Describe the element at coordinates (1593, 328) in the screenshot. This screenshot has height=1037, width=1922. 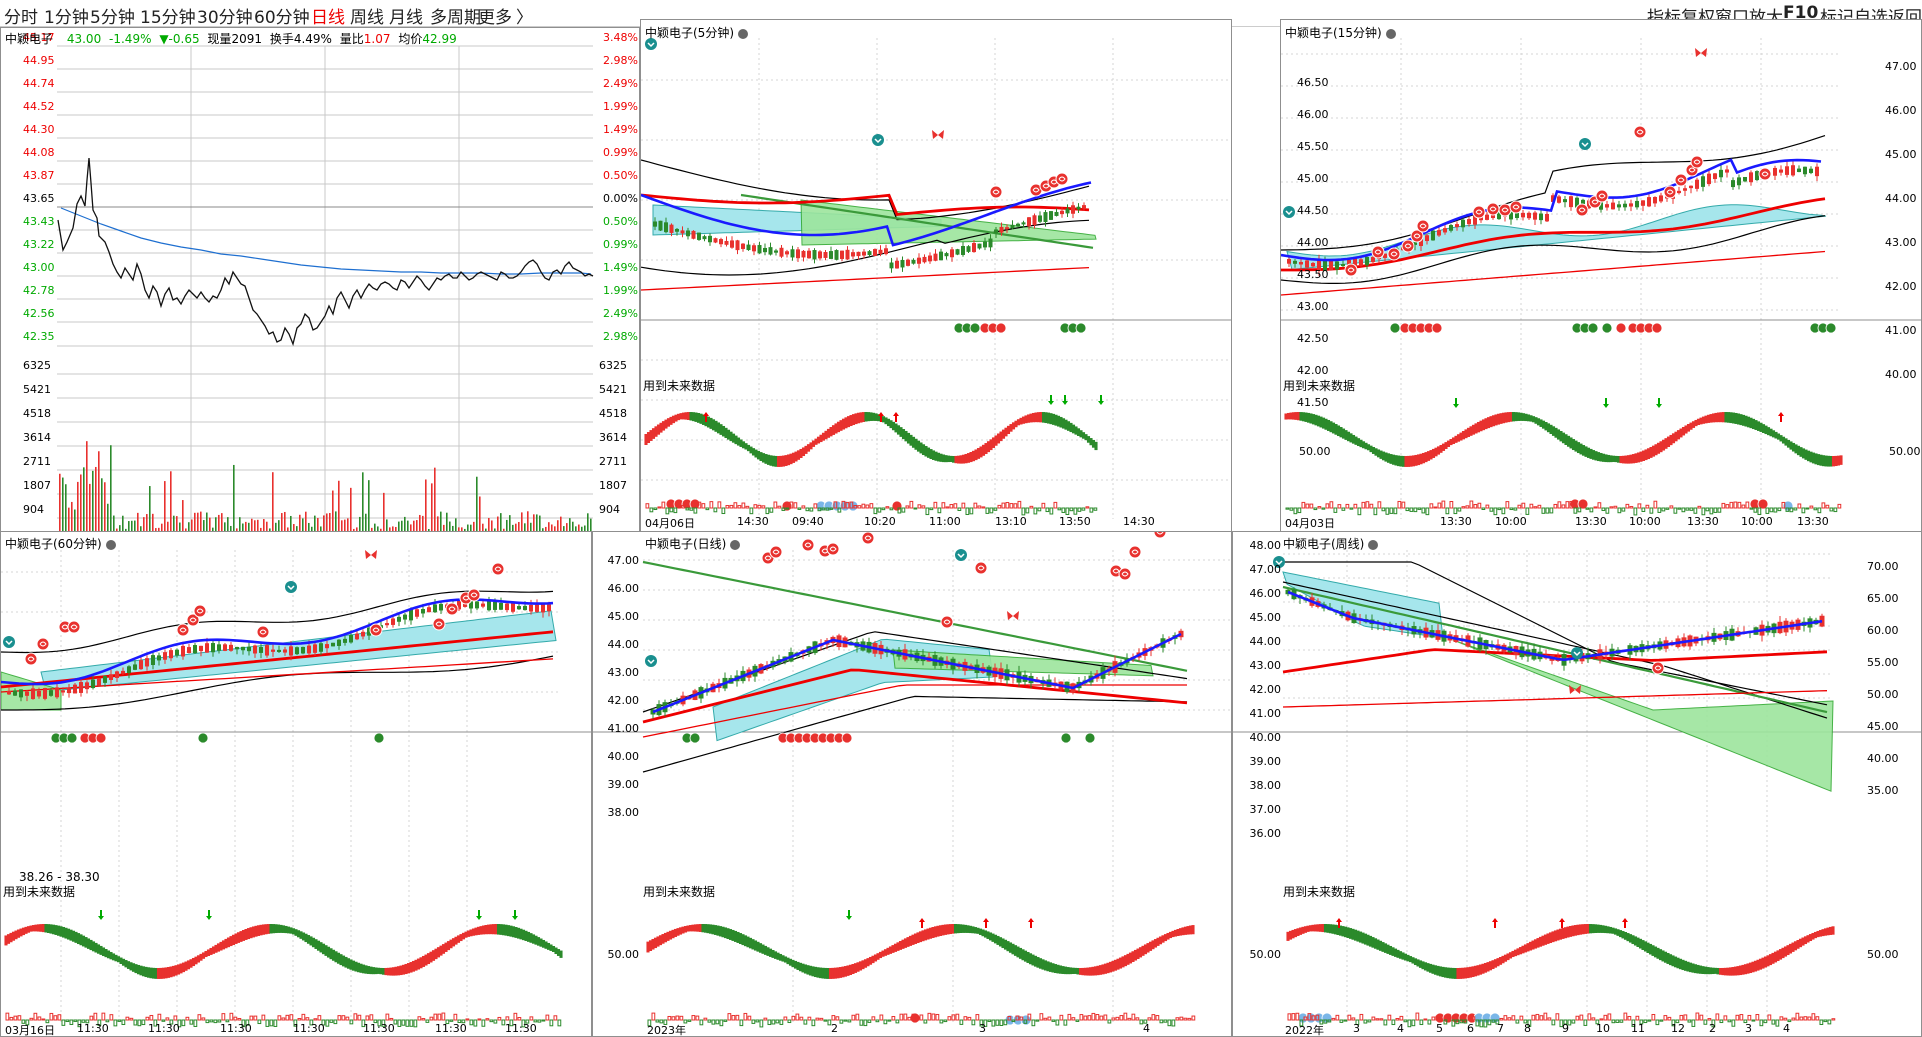
I see `signal-dot-icon` at that location.